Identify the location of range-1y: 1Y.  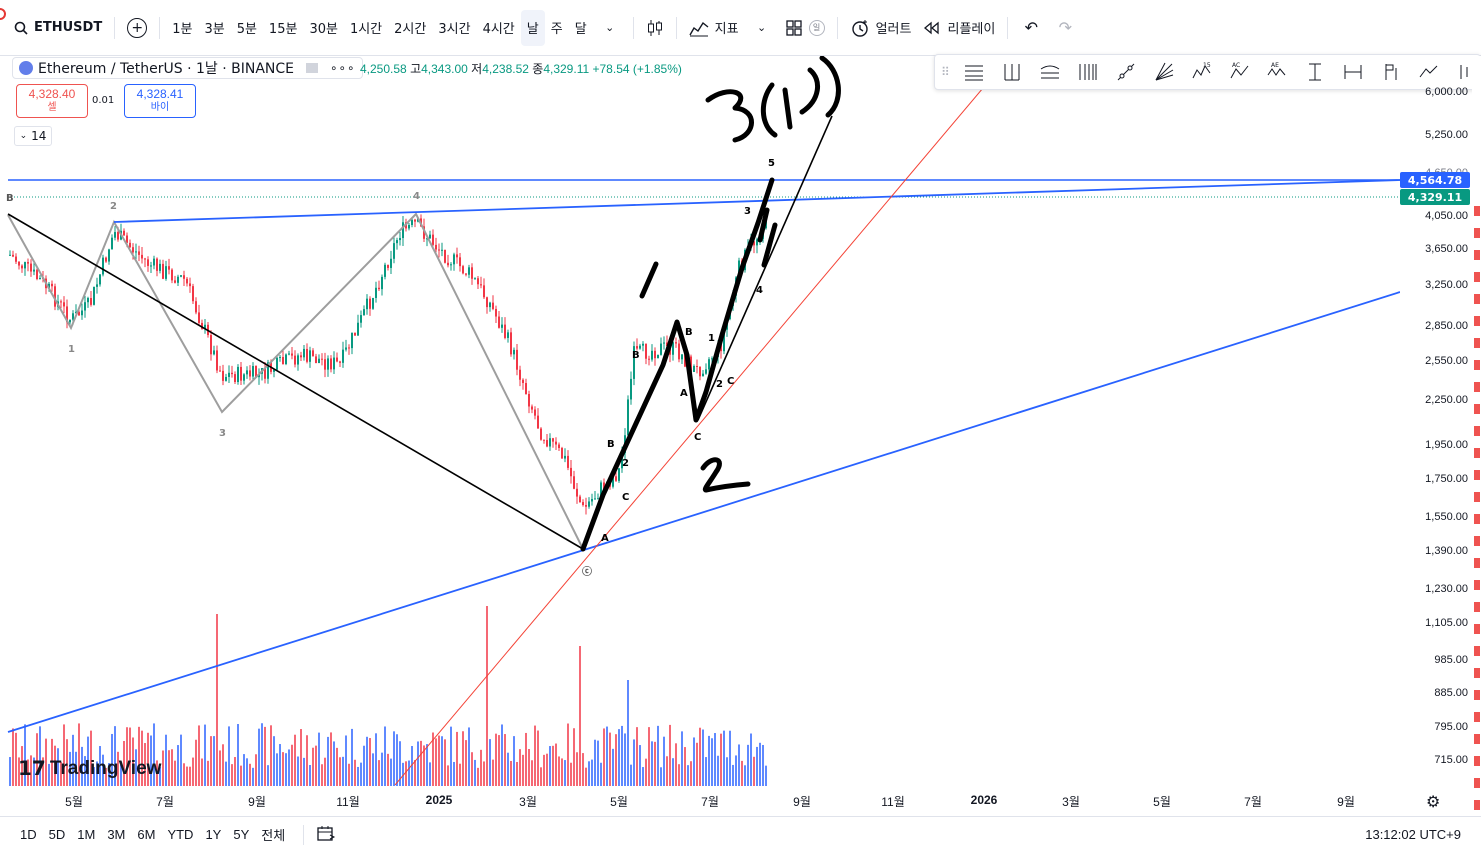
(213, 834).